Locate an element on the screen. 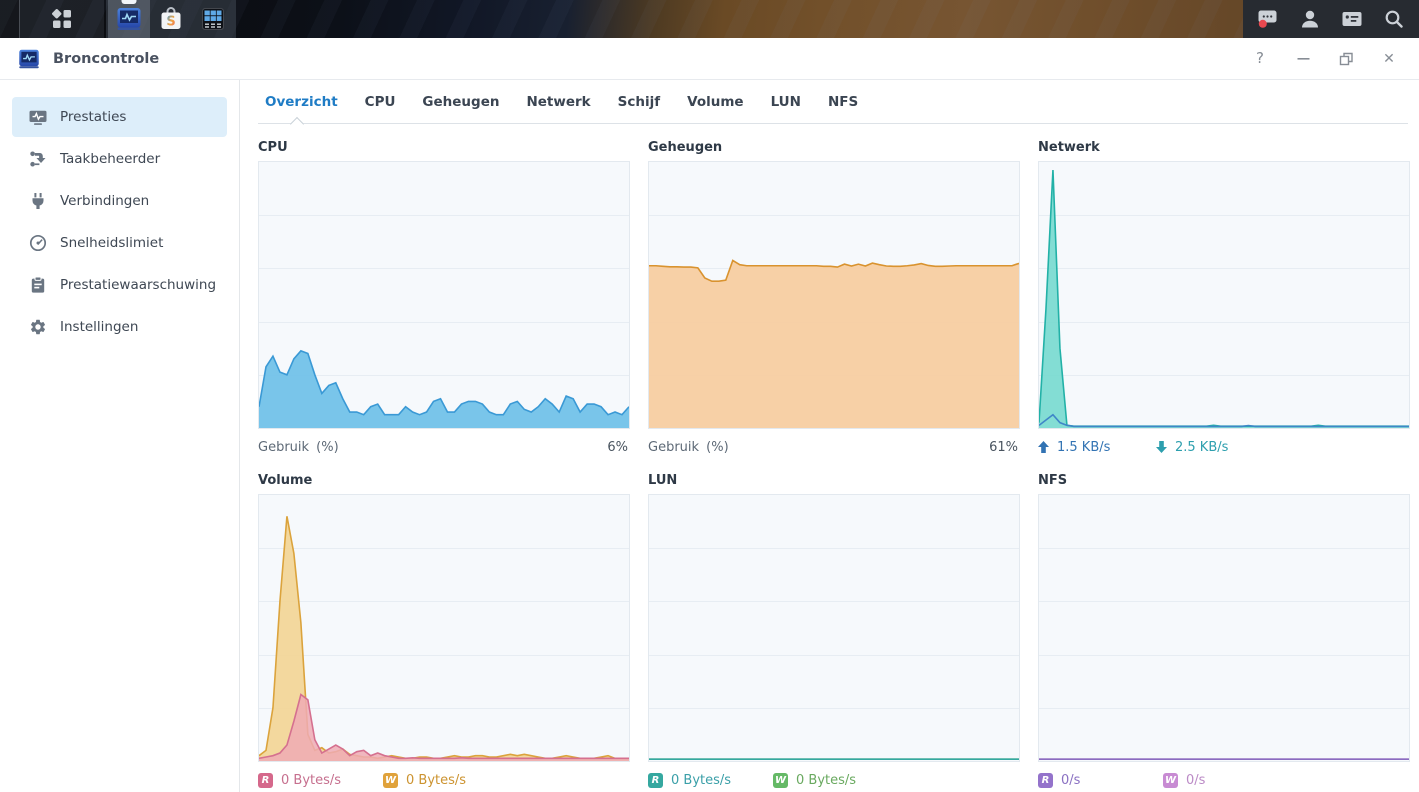  download-rate: 2.5 KB/s is located at coordinates (1202, 447).